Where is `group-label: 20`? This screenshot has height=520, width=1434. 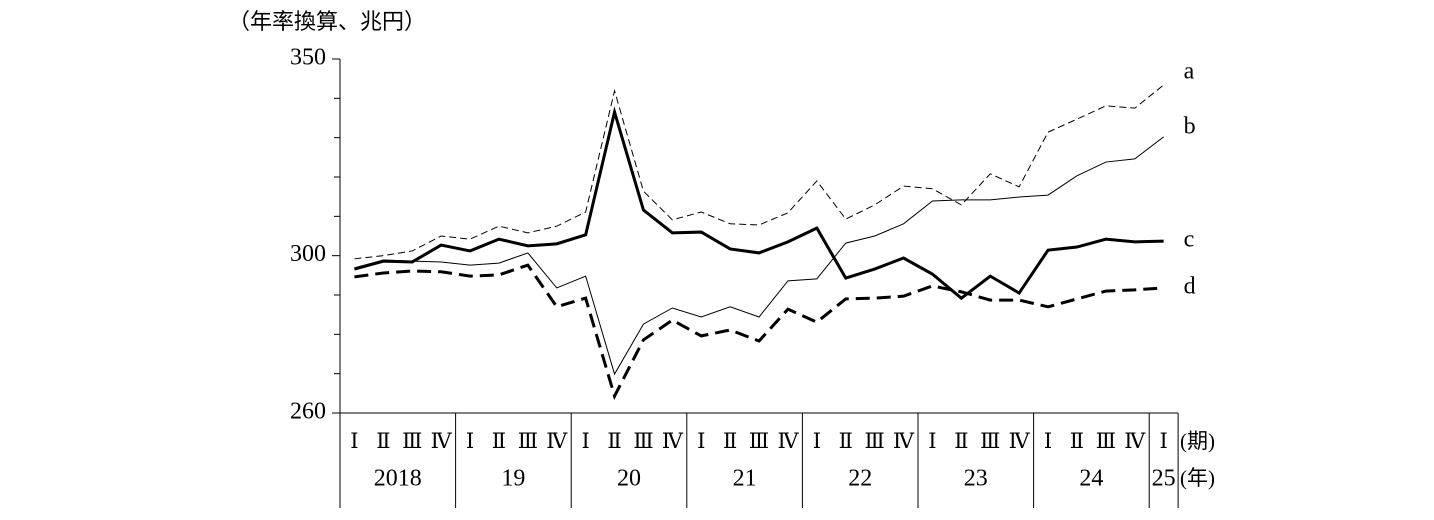 group-label: 20 is located at coordinates (629, 479).